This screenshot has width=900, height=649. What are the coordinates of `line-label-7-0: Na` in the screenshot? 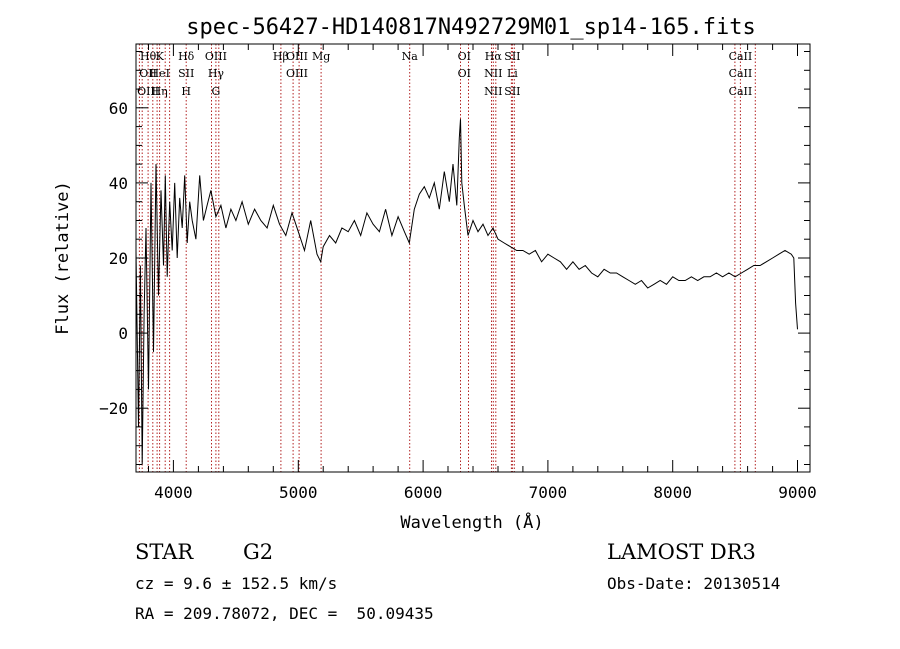 It's located at (410, 56).